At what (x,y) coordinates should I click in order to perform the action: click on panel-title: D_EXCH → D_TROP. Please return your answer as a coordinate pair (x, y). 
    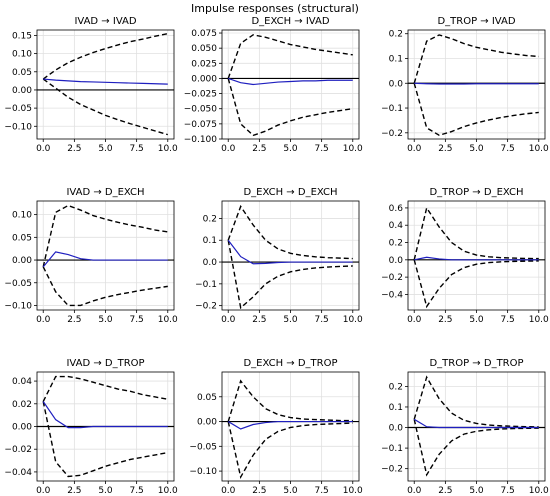
    Looking at the image, I should click on (290, 363).